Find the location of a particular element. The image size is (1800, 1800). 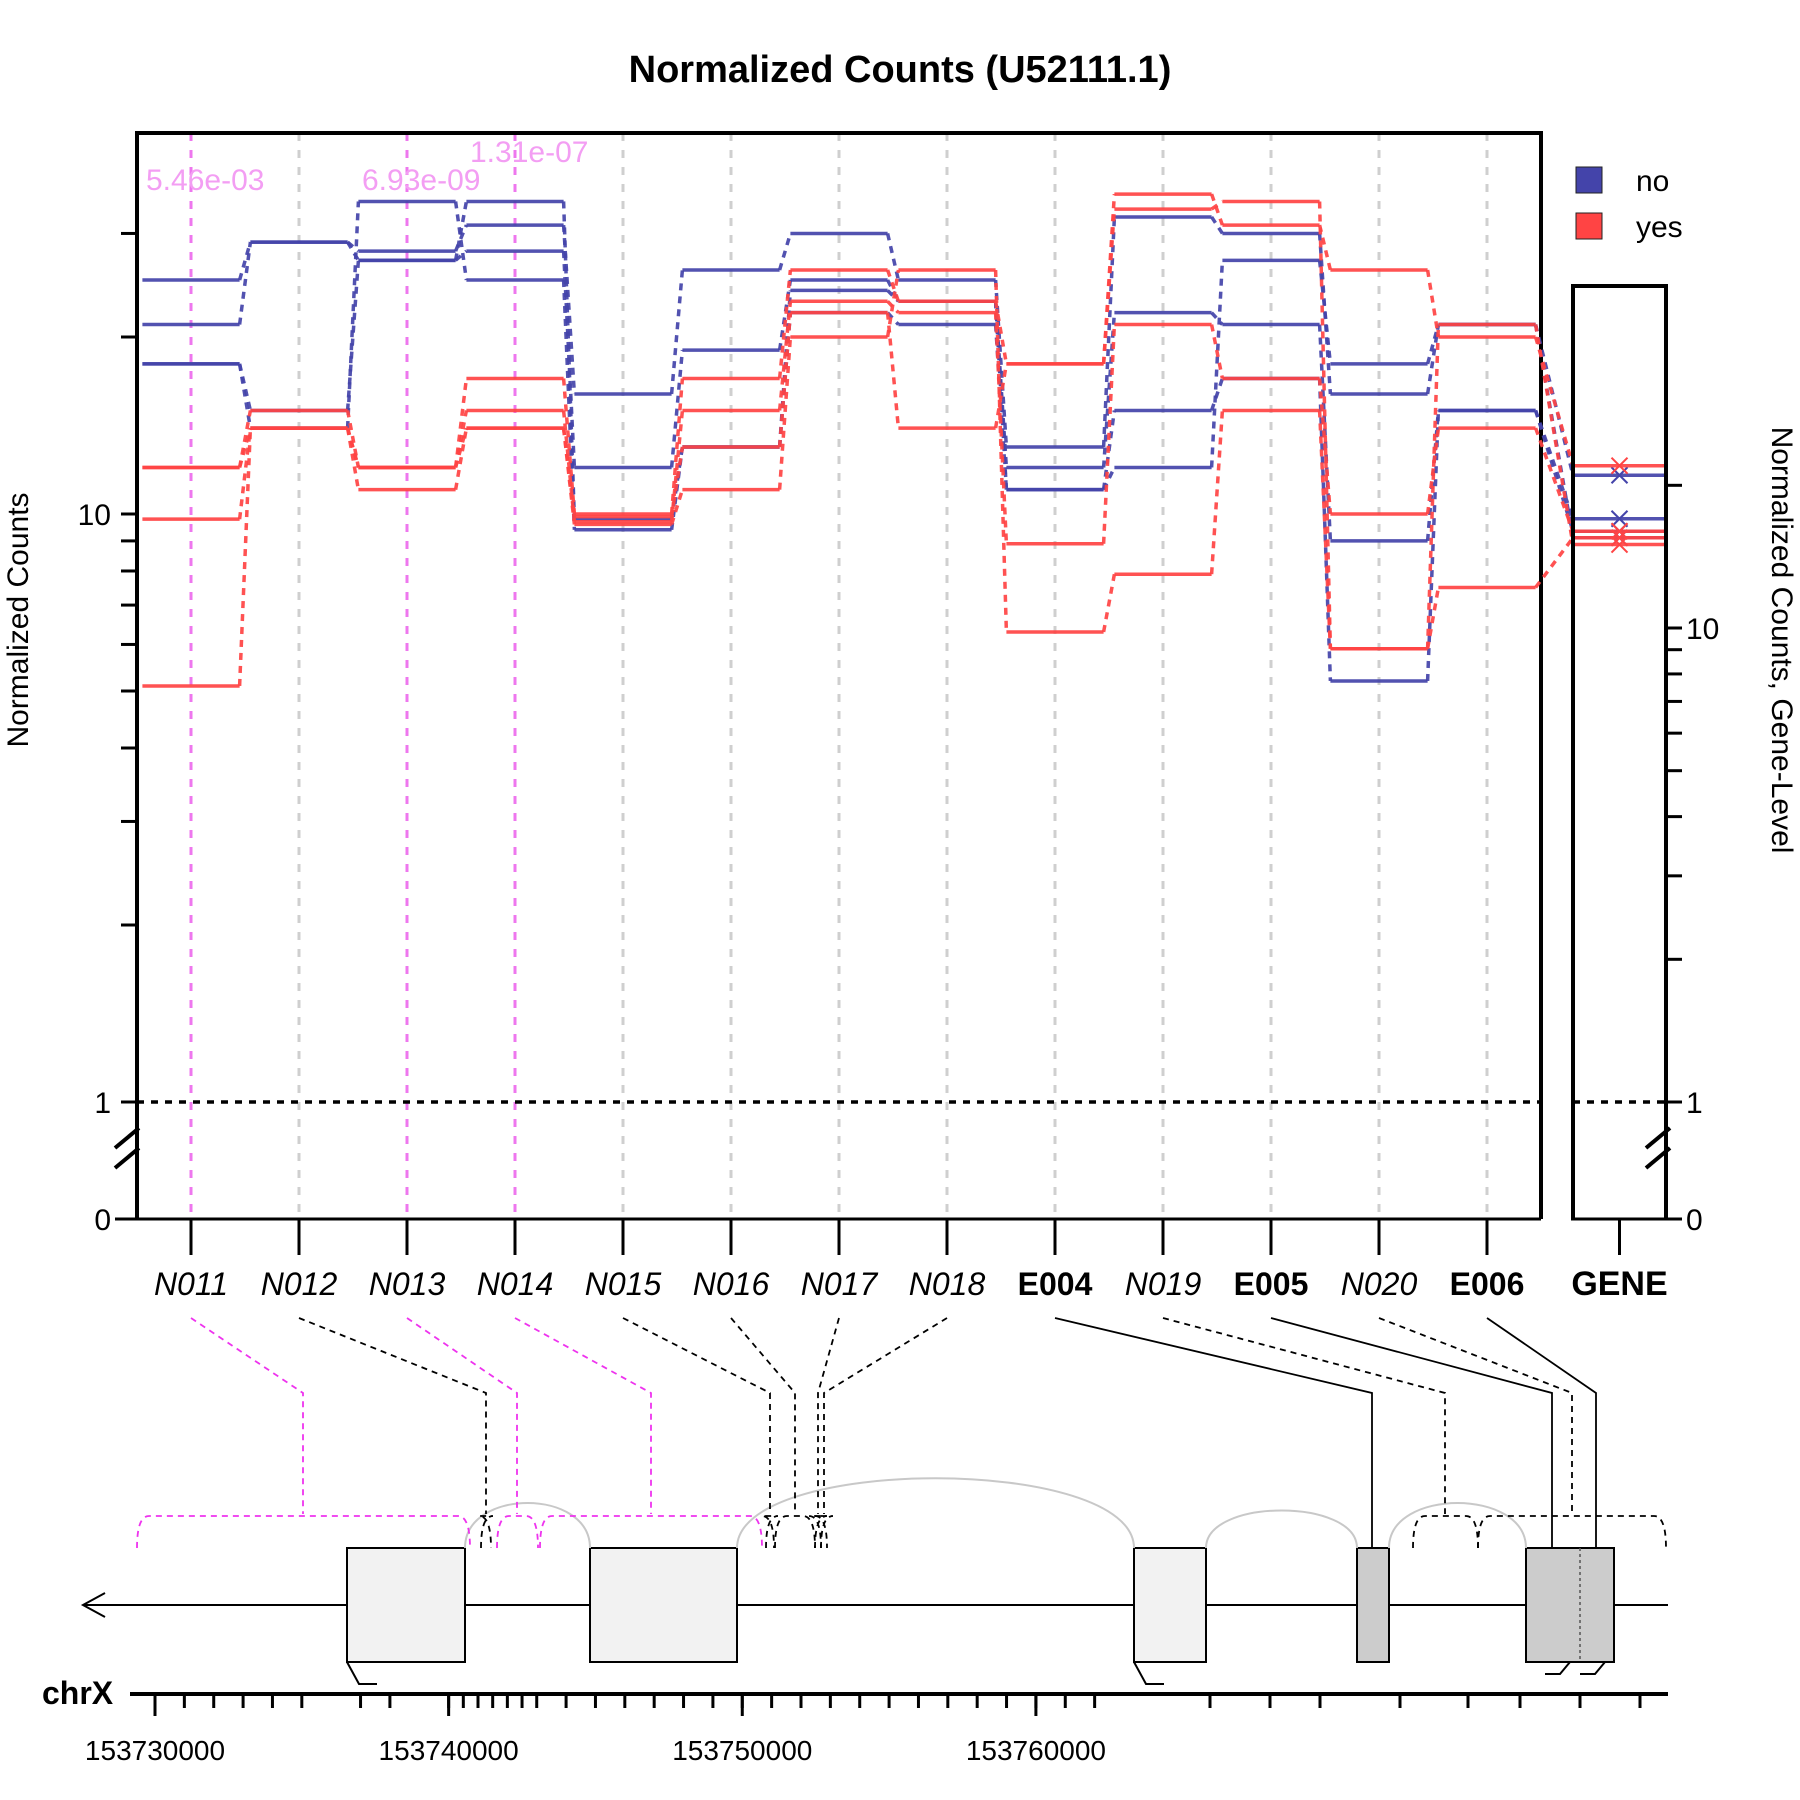

pvalue-label-N014: 1.31e-07 is located at coordinates (529, 152).